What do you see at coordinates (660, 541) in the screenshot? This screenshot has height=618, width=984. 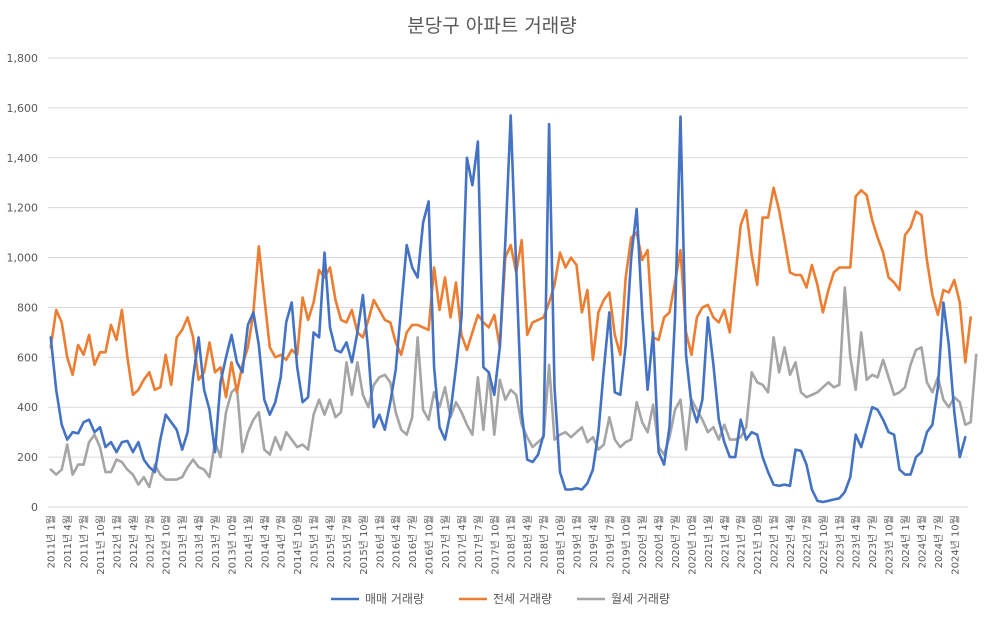 I see `x-tick-label: 2020년 4월` at bounding box center [660, 541].